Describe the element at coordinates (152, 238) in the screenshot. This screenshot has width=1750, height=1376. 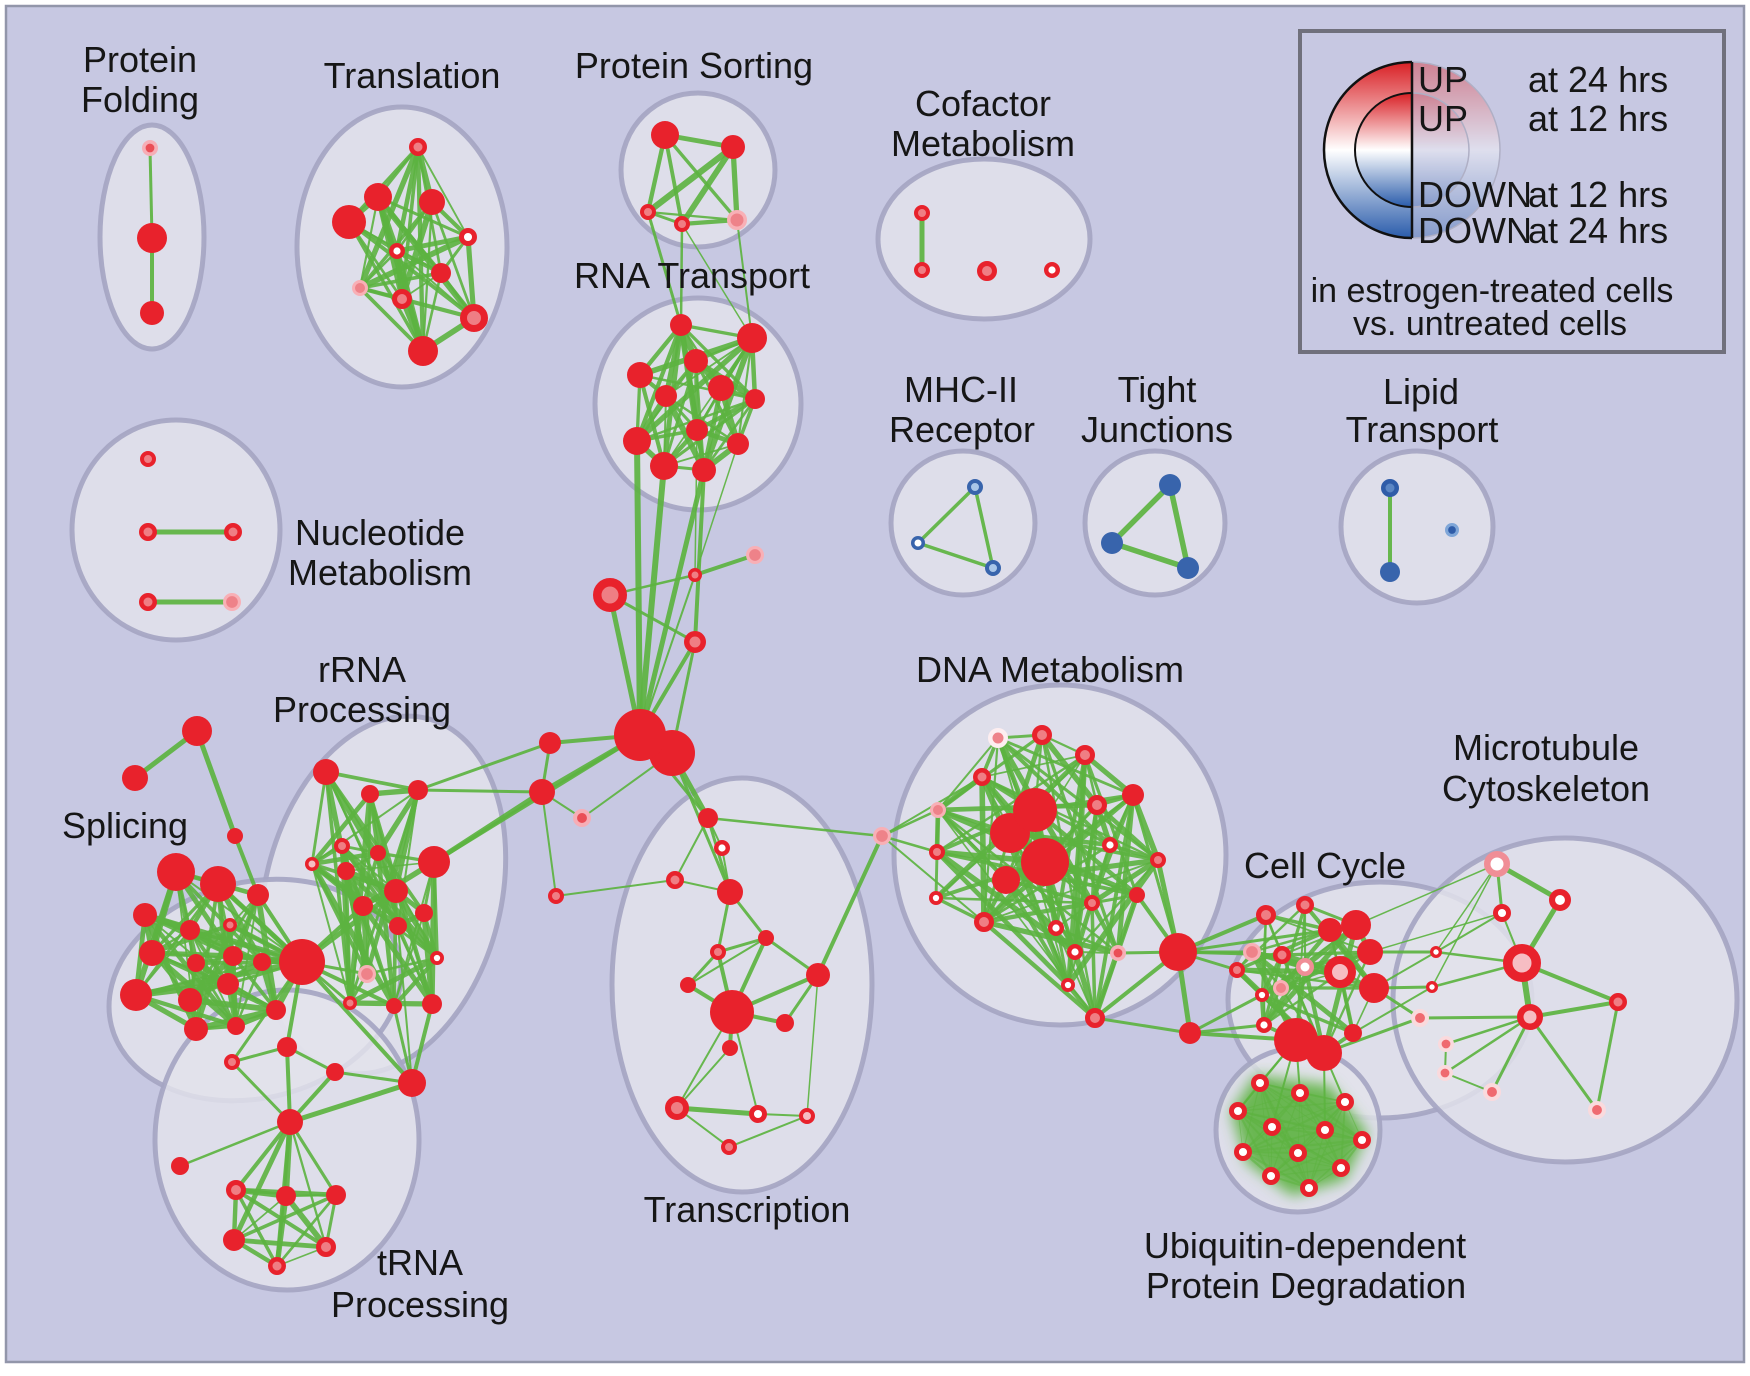
I see `network-node-pf2` at that location.